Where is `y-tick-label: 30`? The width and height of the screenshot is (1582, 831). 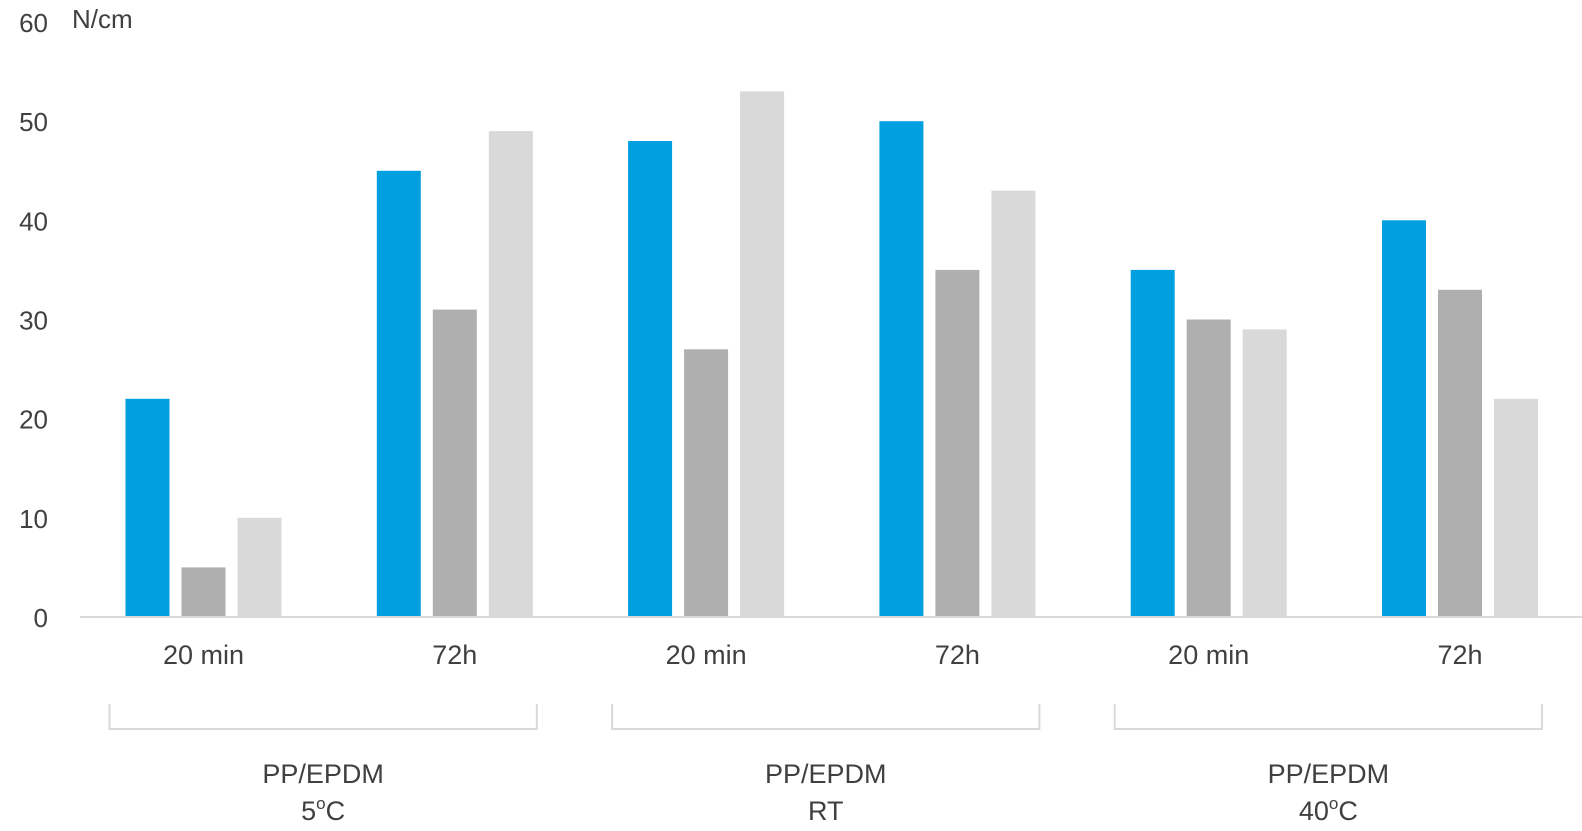 y-tick-label: 30 is located at coordinates (33, 321).